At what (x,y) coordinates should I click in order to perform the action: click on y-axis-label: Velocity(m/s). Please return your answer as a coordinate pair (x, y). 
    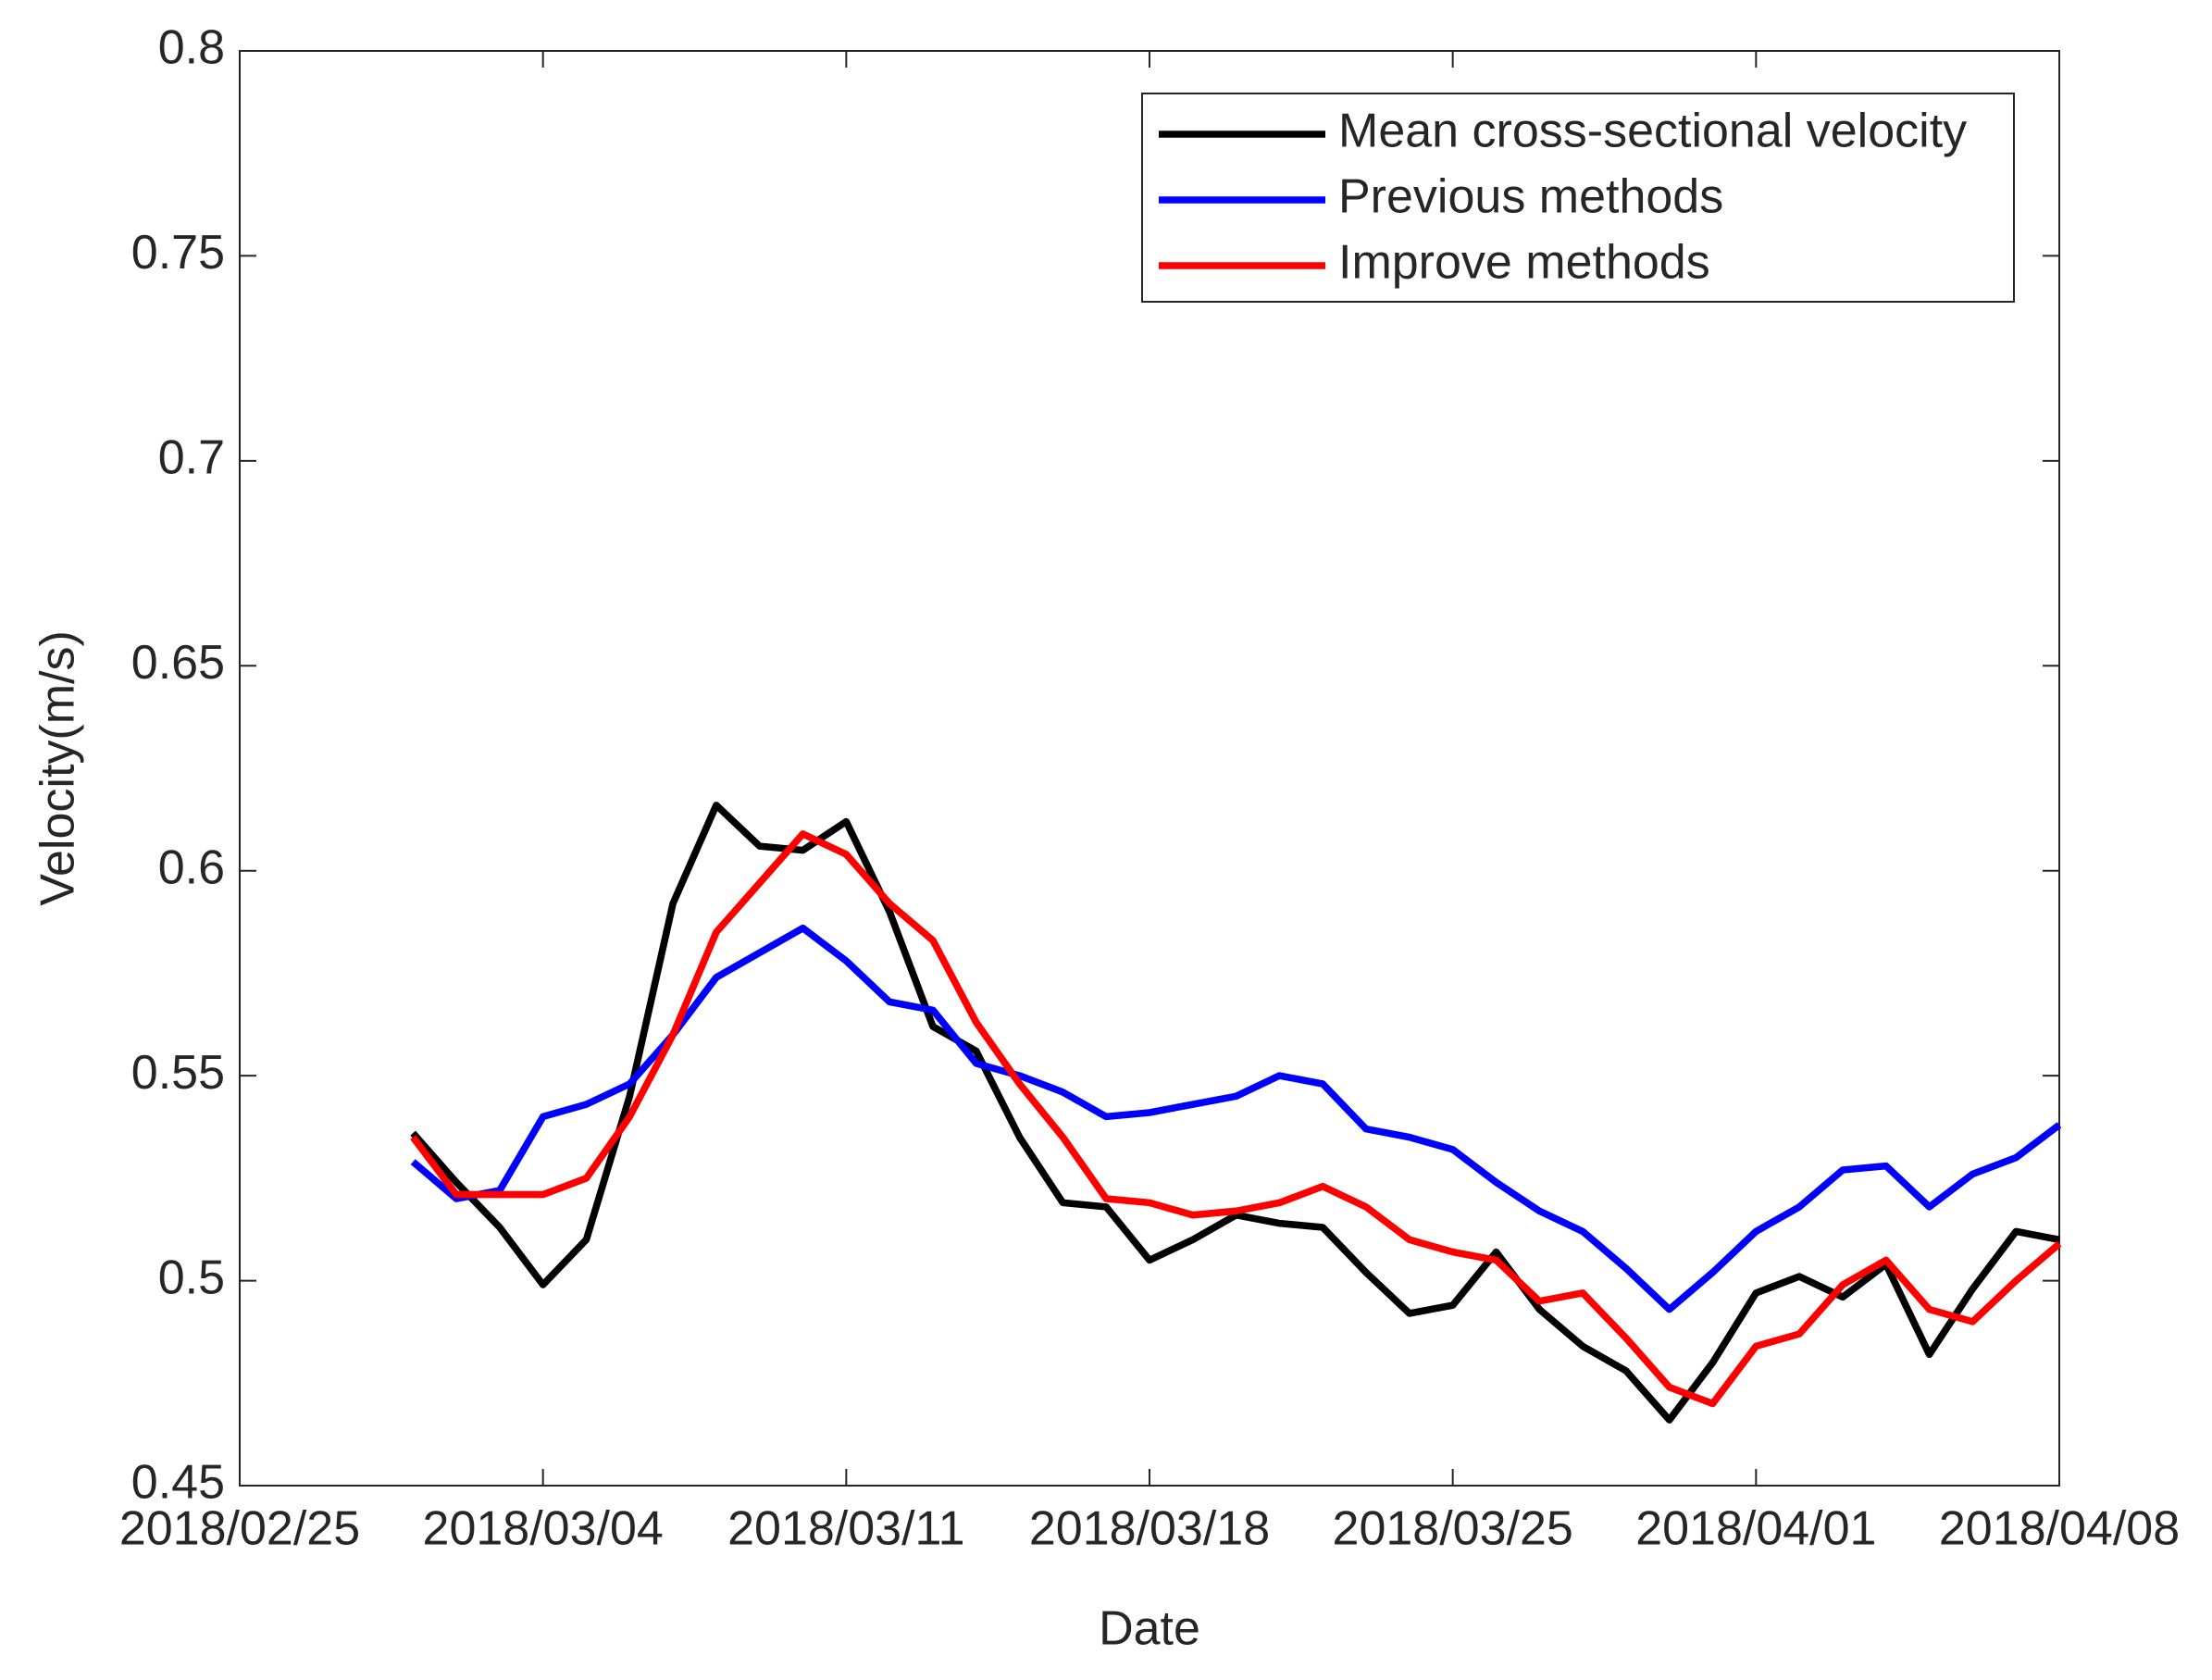
    Looking at the image, I should click on (58, 768).